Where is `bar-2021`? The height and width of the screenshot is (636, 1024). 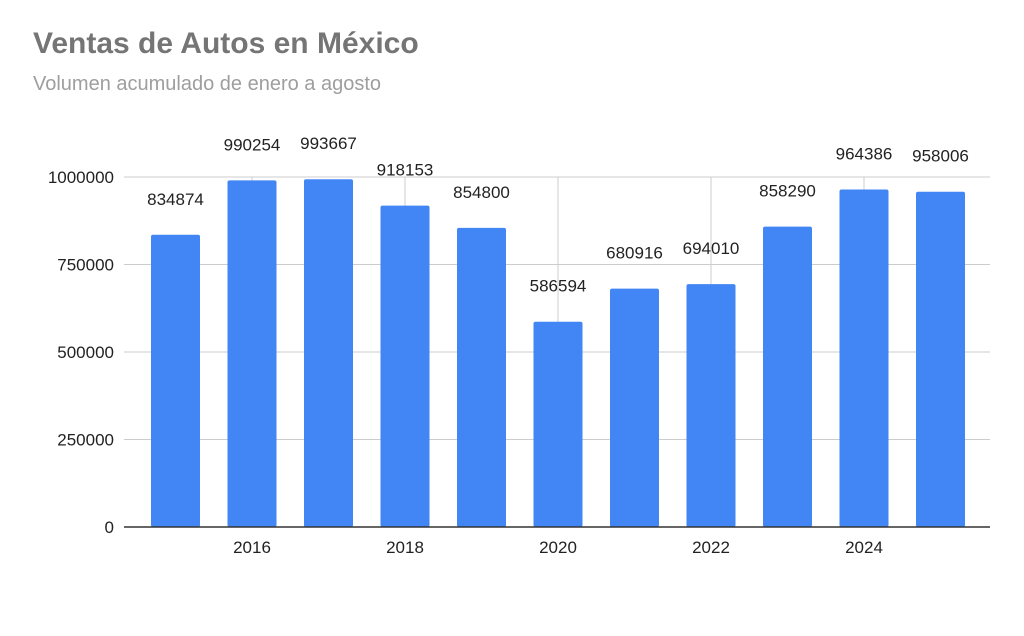 bar-2021 is located at coordinates (634, 407).